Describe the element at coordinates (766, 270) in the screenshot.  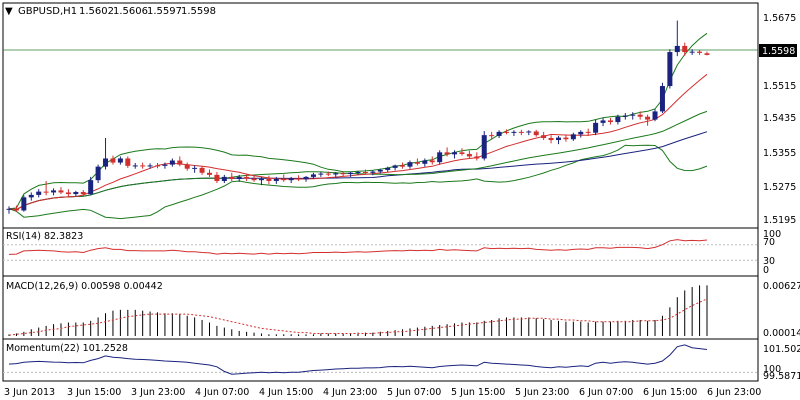
I see `rsi-level-label: 0` at that location.